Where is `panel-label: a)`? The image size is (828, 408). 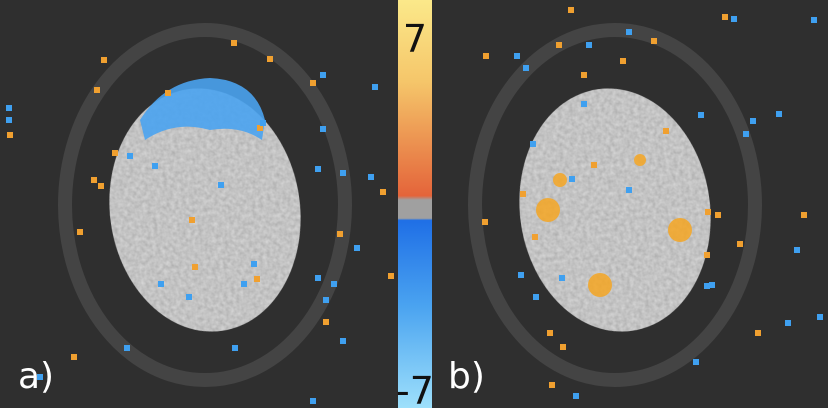
panel-label: a) is located at coordinates (36, 376).